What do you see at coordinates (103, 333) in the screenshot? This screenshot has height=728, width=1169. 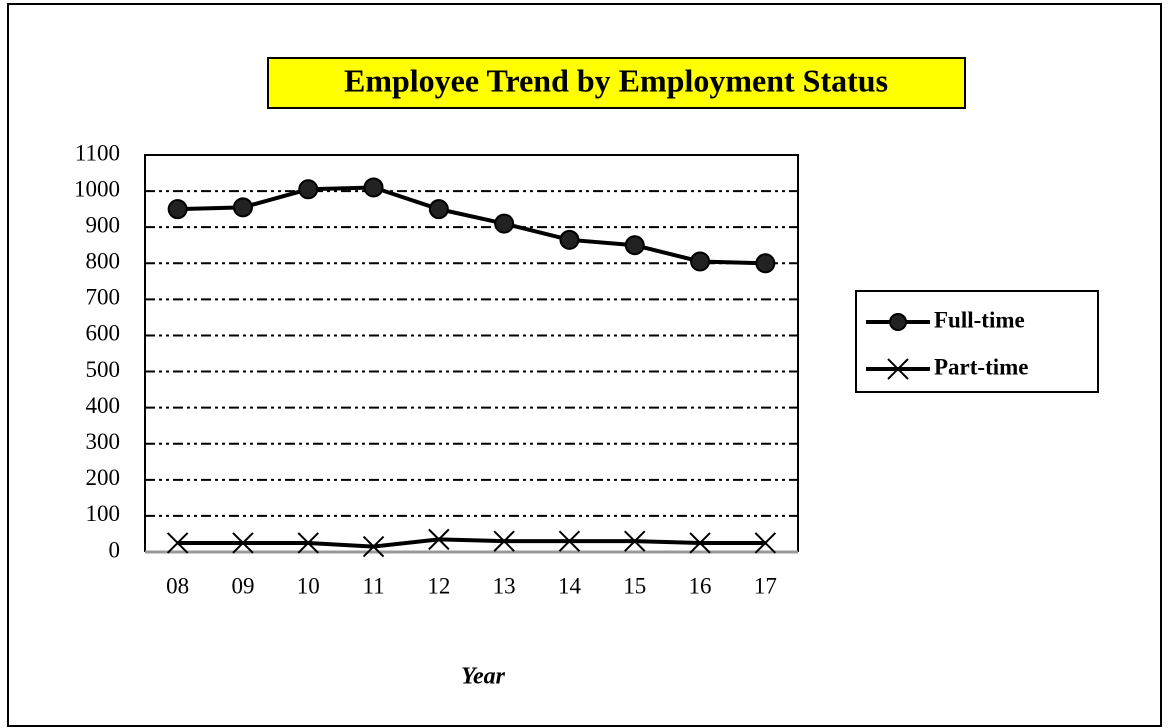 I see `y-tick-label: 600` at bounding box center [103, 333].